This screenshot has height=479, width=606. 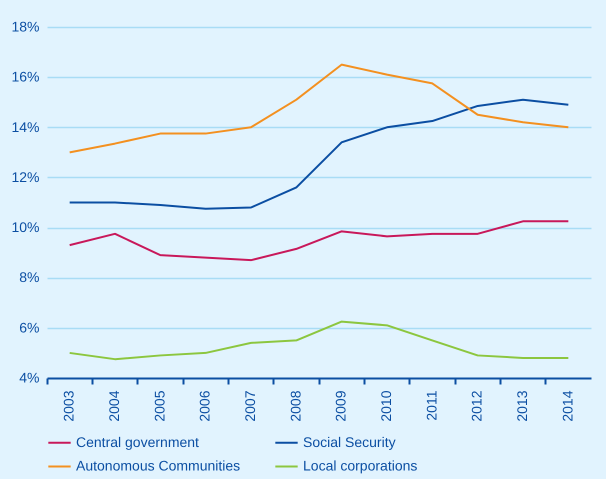 What do you see at coordinates (68, 406) in the screenshot?
I see `x-tick-label: 2003` at bounding box center [68, 406].